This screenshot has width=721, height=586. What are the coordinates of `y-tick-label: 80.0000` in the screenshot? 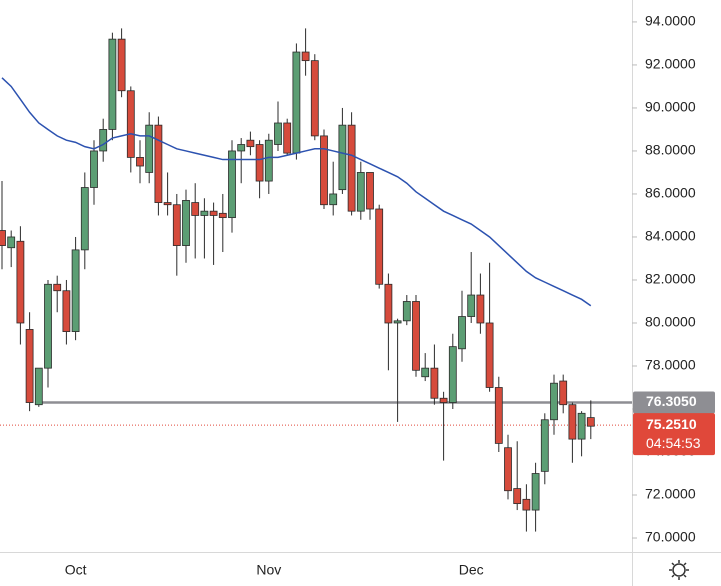 It's located at (670, 322).